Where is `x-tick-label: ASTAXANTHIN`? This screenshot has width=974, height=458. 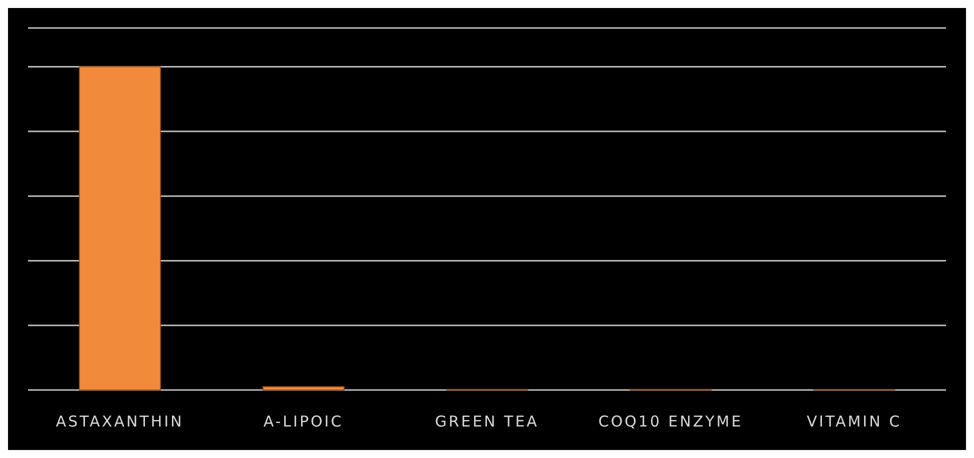
x-tick-label: ASTAXANTHIN is located at coordinates (120, 421).